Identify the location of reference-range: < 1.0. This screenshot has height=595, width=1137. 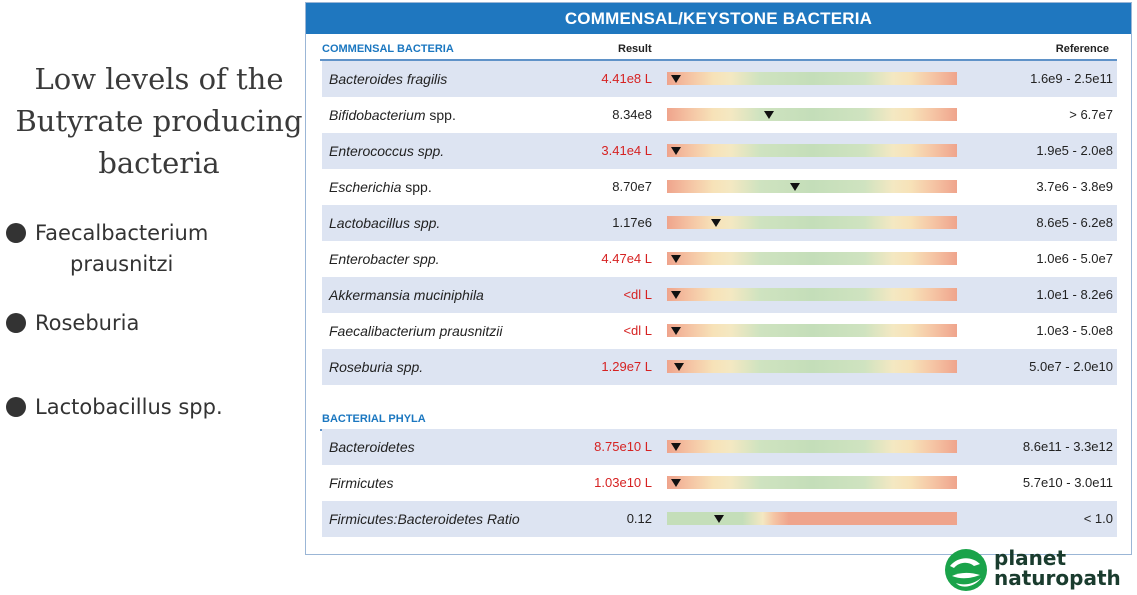
(1098, 518).